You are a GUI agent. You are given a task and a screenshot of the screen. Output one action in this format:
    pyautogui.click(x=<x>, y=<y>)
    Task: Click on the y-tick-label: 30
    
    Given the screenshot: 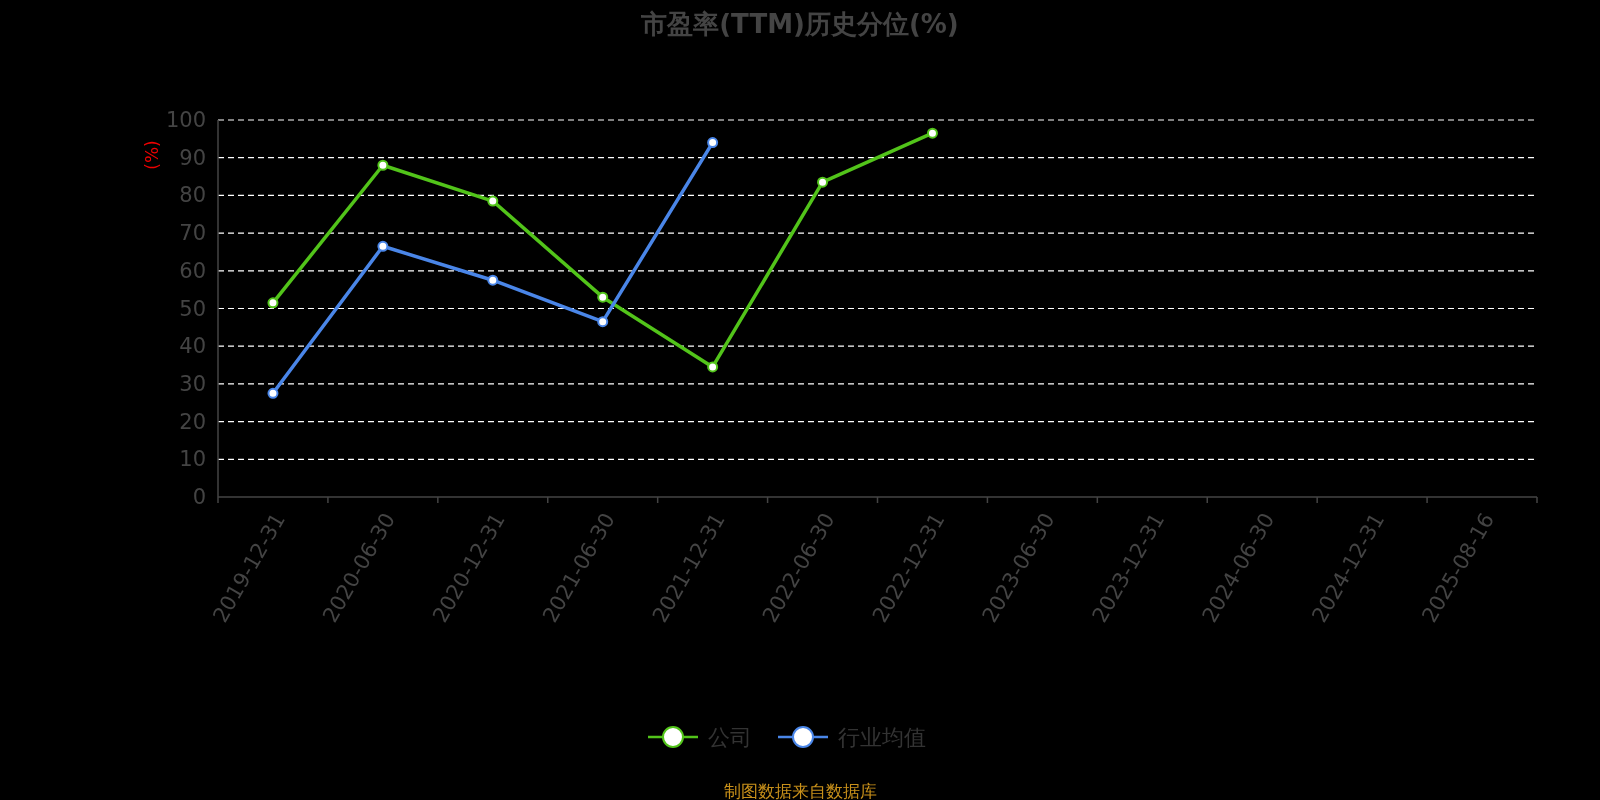 What is the action you would take?
    pyautogui.click(x=192, y=383)
    